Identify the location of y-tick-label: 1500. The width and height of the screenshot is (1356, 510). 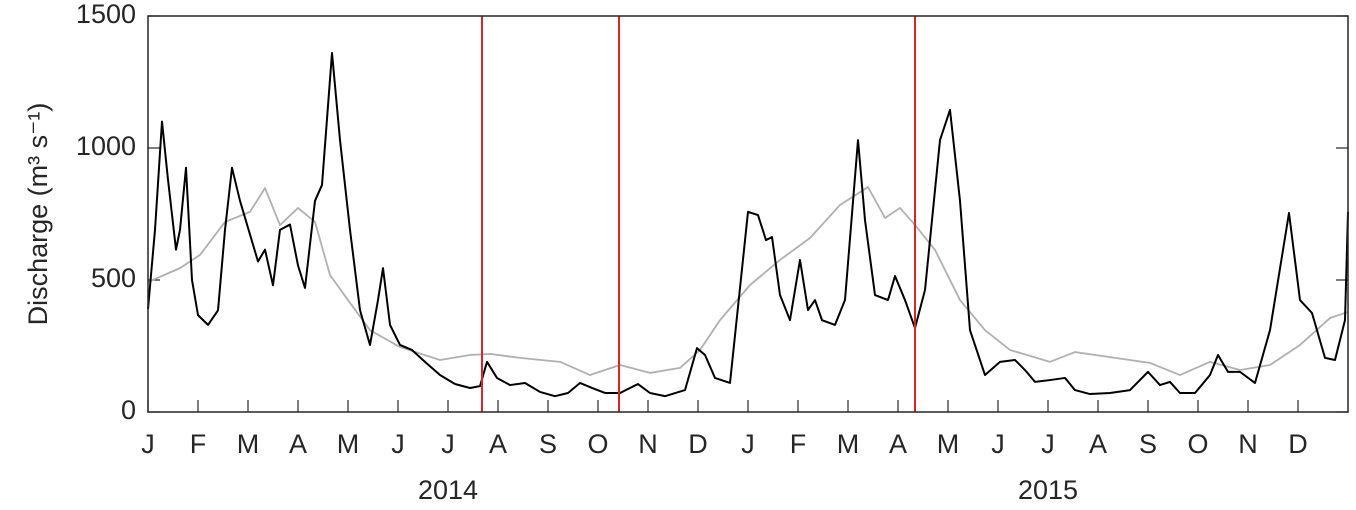
(106, 14).